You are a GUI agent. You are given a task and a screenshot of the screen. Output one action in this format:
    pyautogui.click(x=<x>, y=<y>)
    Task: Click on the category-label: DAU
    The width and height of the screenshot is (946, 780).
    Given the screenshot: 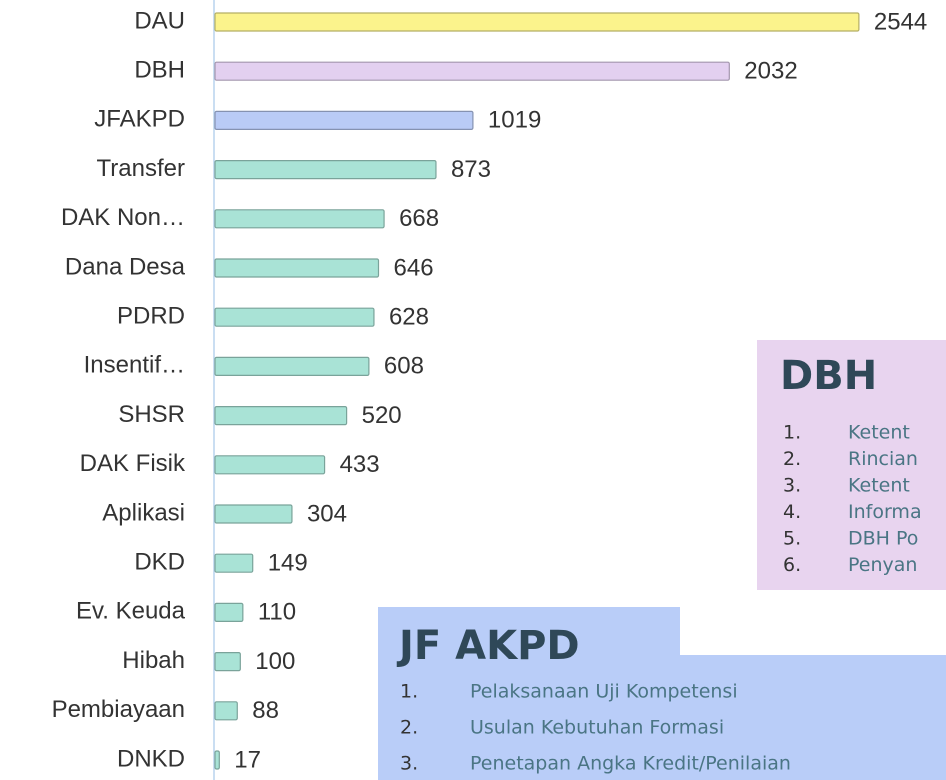 What is the action you would take?
    pyautogui.click(x=159, y=20)
    